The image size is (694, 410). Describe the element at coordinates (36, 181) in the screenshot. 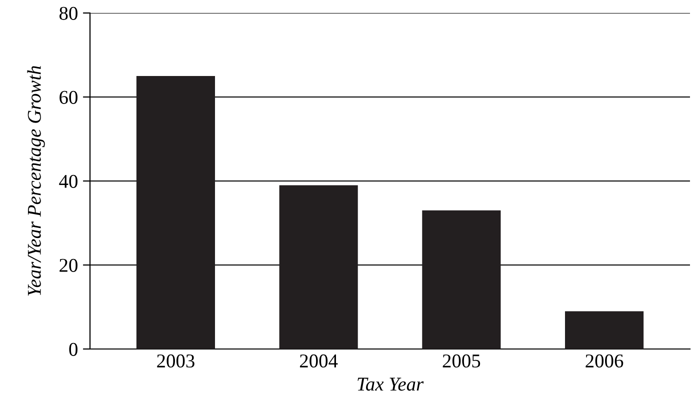

I see `y-axis-title: Year/Year Percentage Growth` at that location.